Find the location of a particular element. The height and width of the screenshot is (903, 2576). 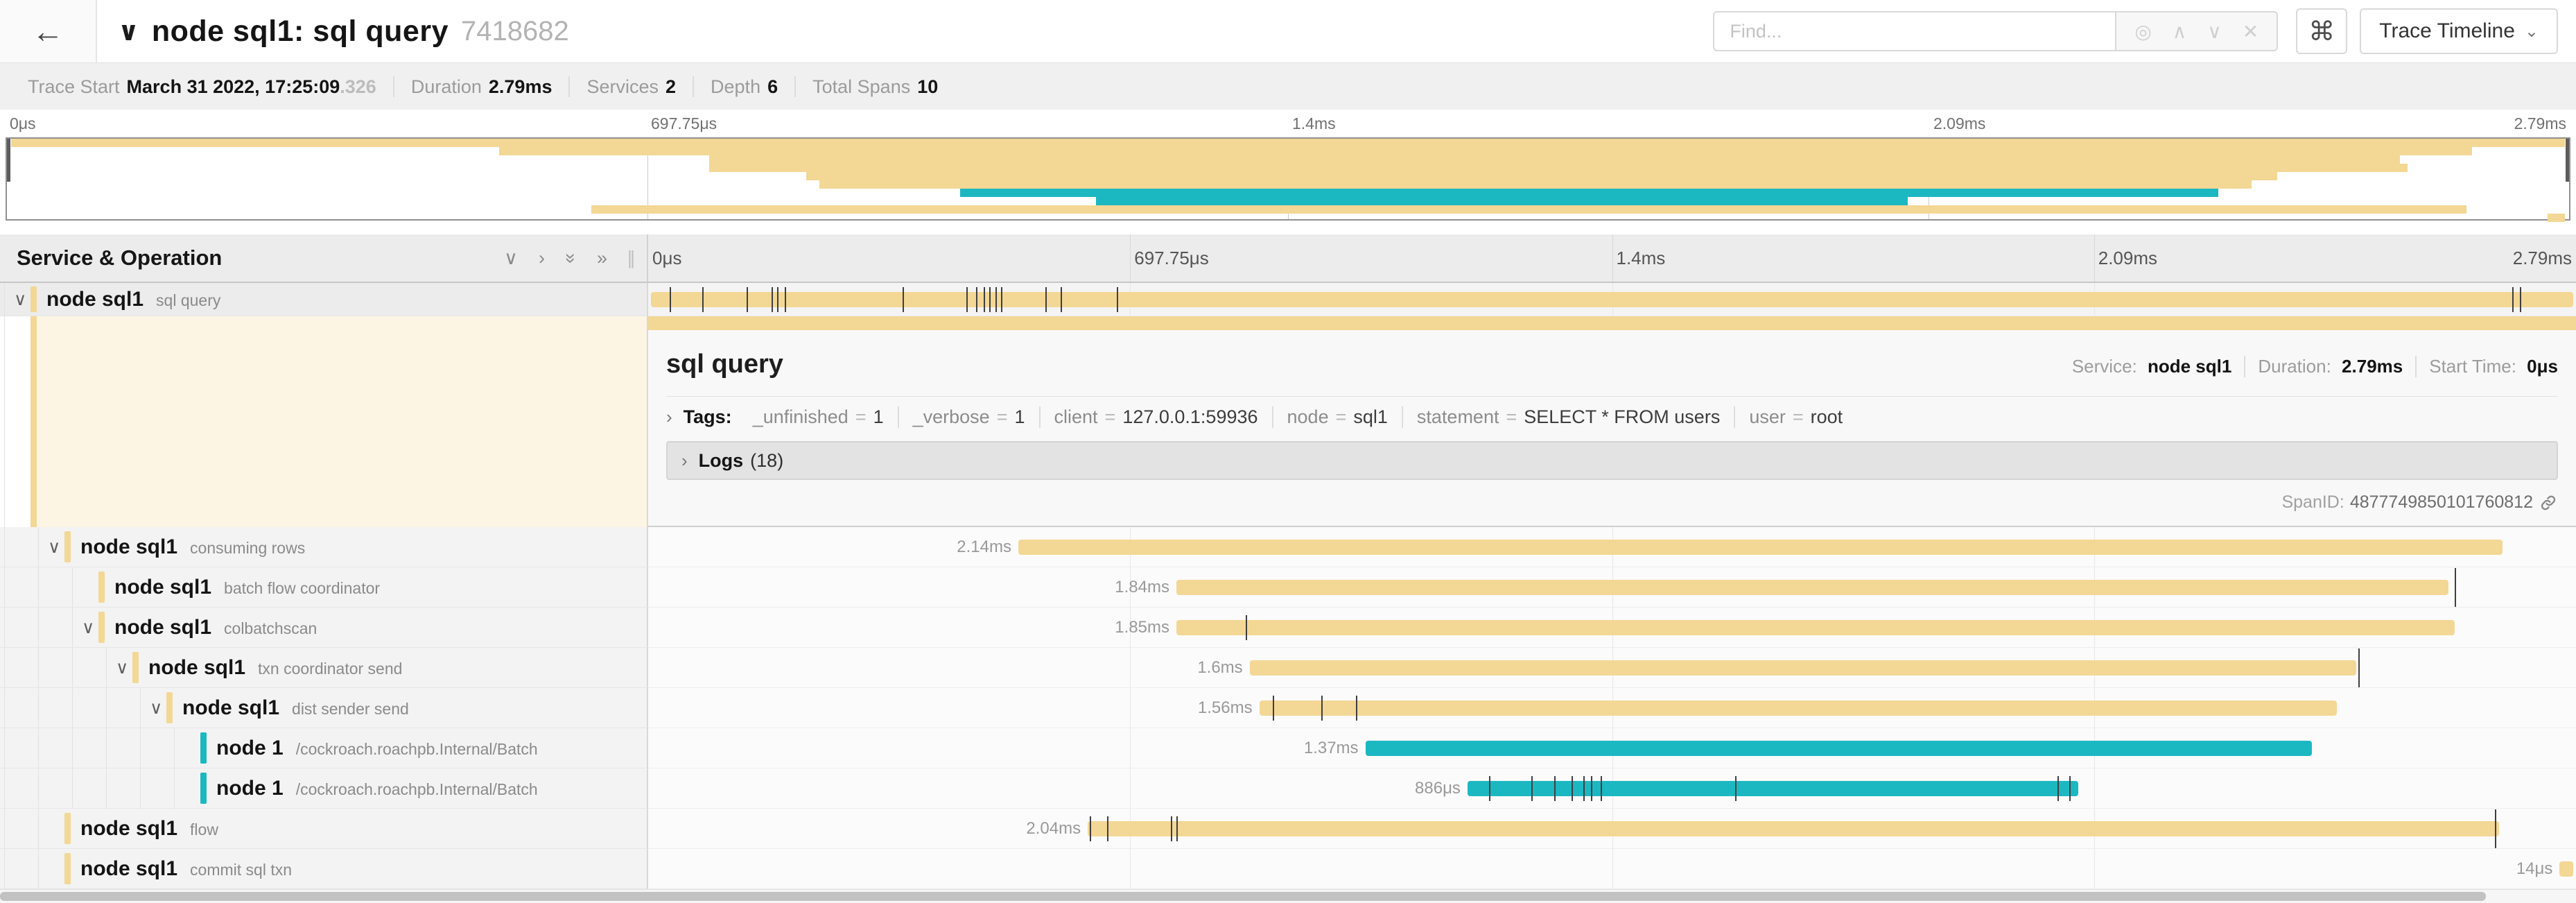

operation-name: dist sender send is located at coordinates (350, 708).